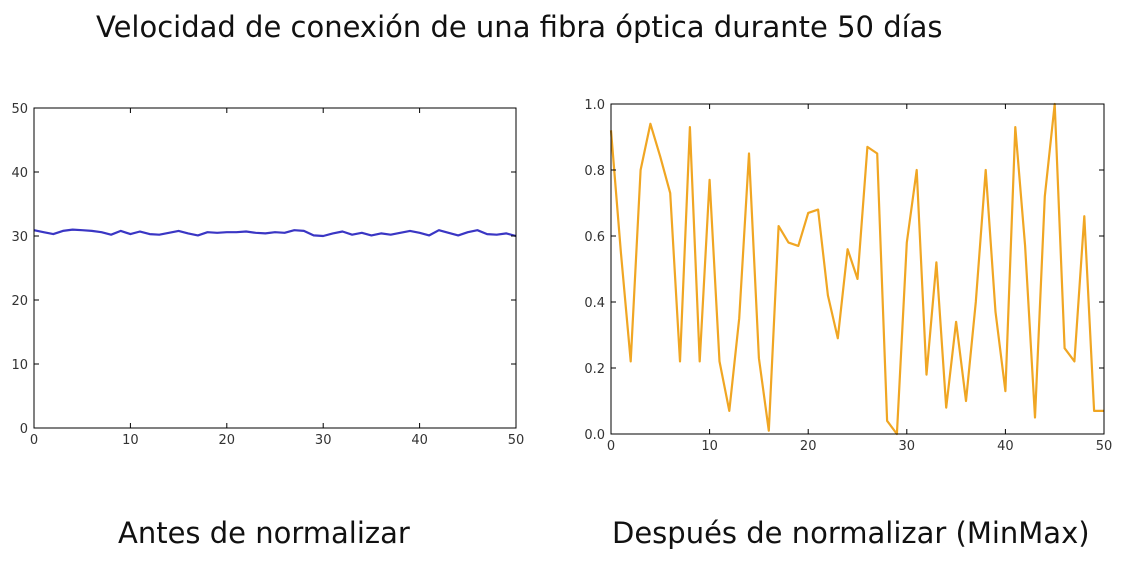 The height and width of the screenshot is (570, 1129). I want to click on before-y-tick-label: 50, so click(19, 109).